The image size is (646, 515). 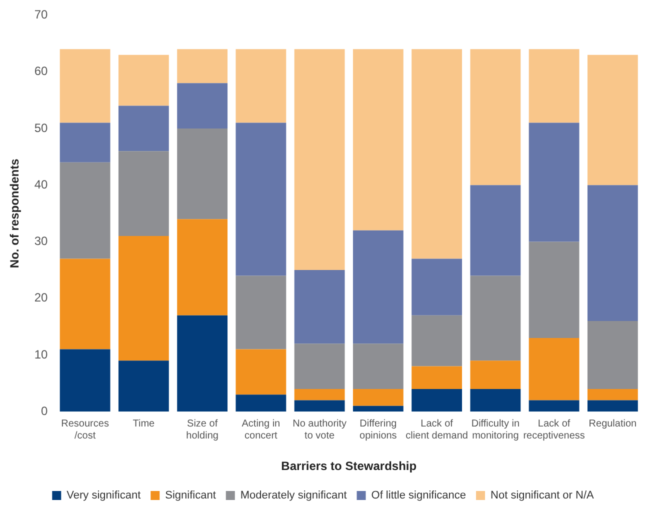 What do you see at coordinates (85, 430) in the screenshot?
I see `x-tick-label: Resources /cost` at bounding box center [85, 430].